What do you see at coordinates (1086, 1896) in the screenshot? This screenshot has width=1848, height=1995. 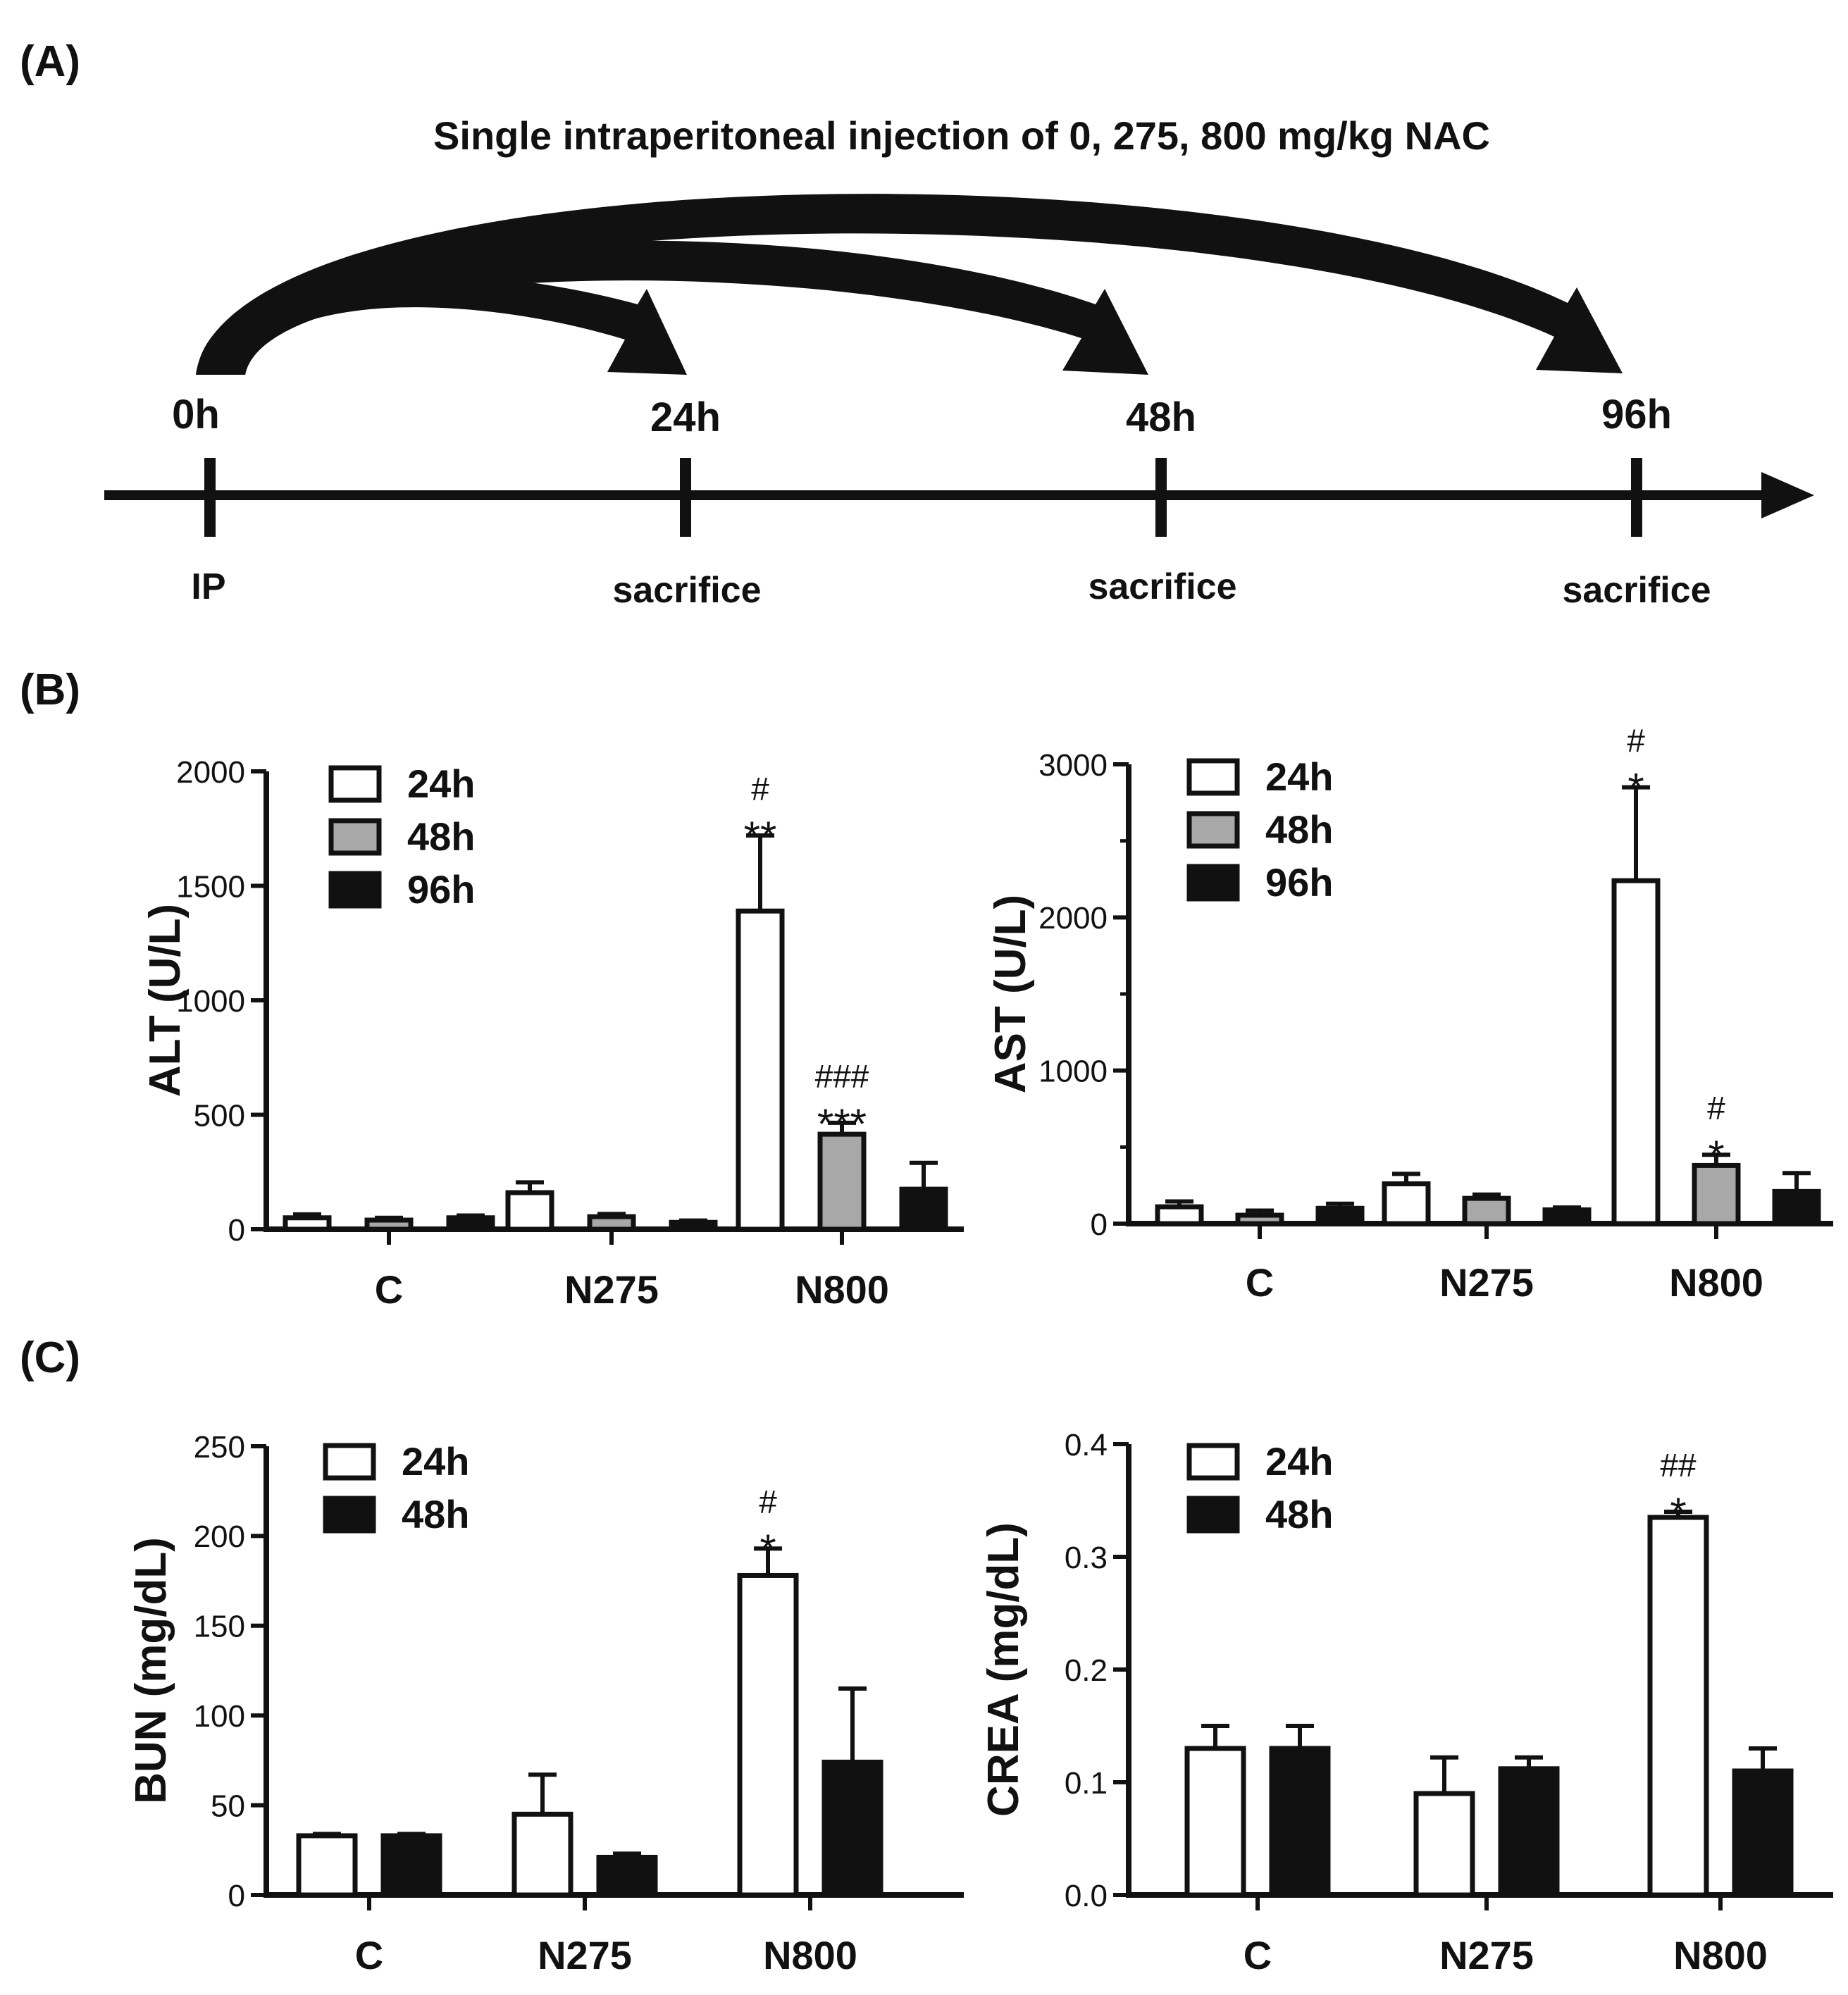 I see `y-tick-label: 0.0` at bounding box center [1086, 1896].